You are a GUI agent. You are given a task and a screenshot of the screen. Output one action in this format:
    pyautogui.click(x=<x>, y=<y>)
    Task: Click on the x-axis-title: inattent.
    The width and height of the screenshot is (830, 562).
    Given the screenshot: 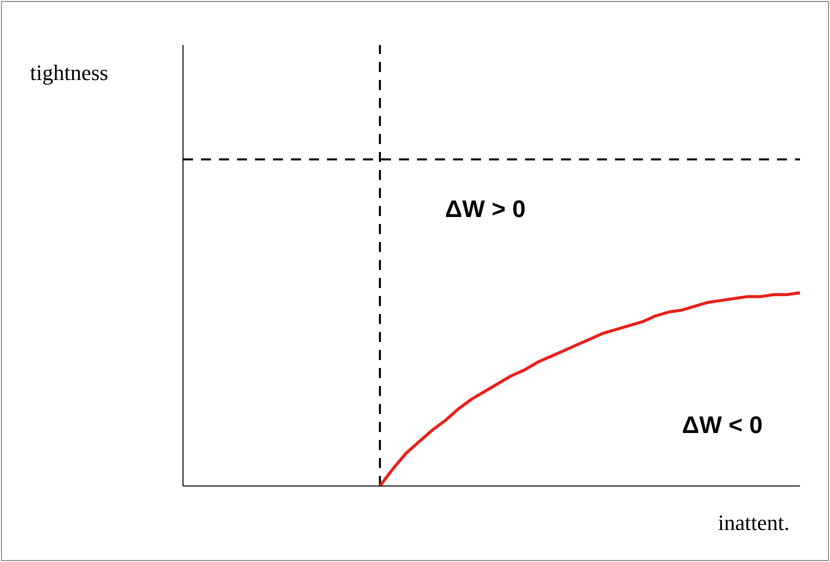 What is the action you would take?
    pyautogui.click(x=754, y=523)
    